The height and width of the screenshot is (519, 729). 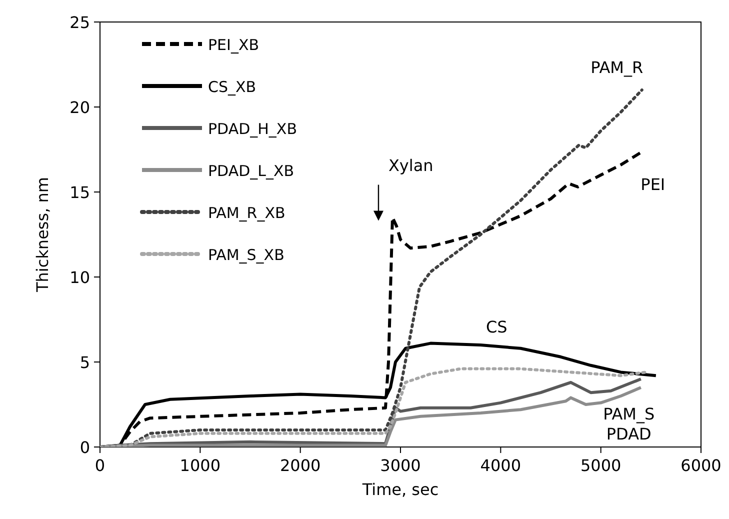 What do you see at coordinates (80, 107) in the screenshot?
I see `y-tick-label: 20` at bounding box center [80, 107].